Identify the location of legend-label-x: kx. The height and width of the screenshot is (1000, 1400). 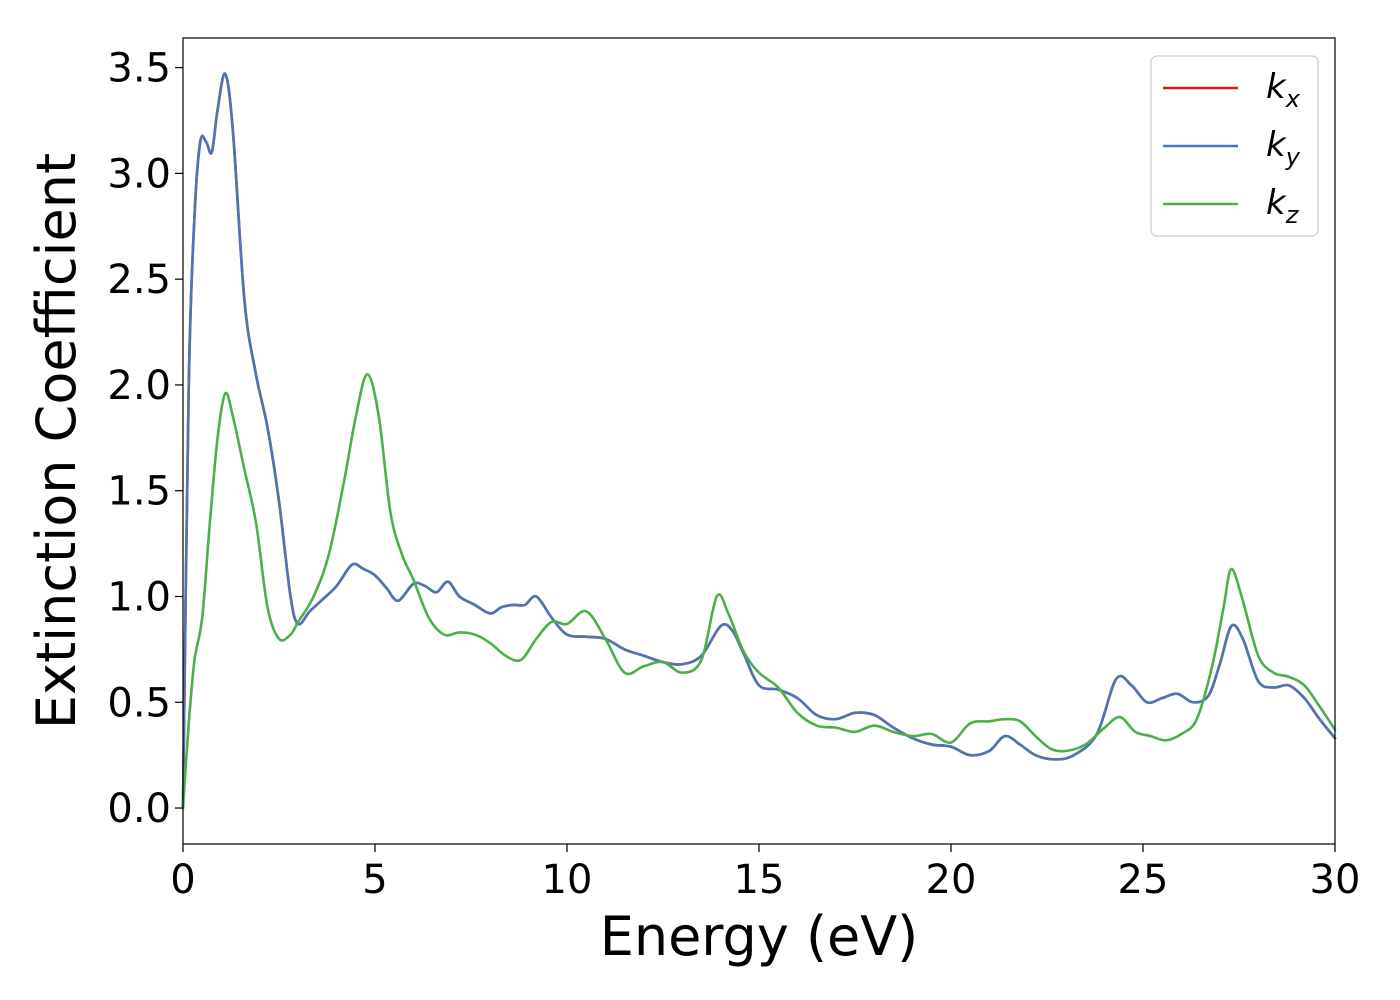
(1283, 90).